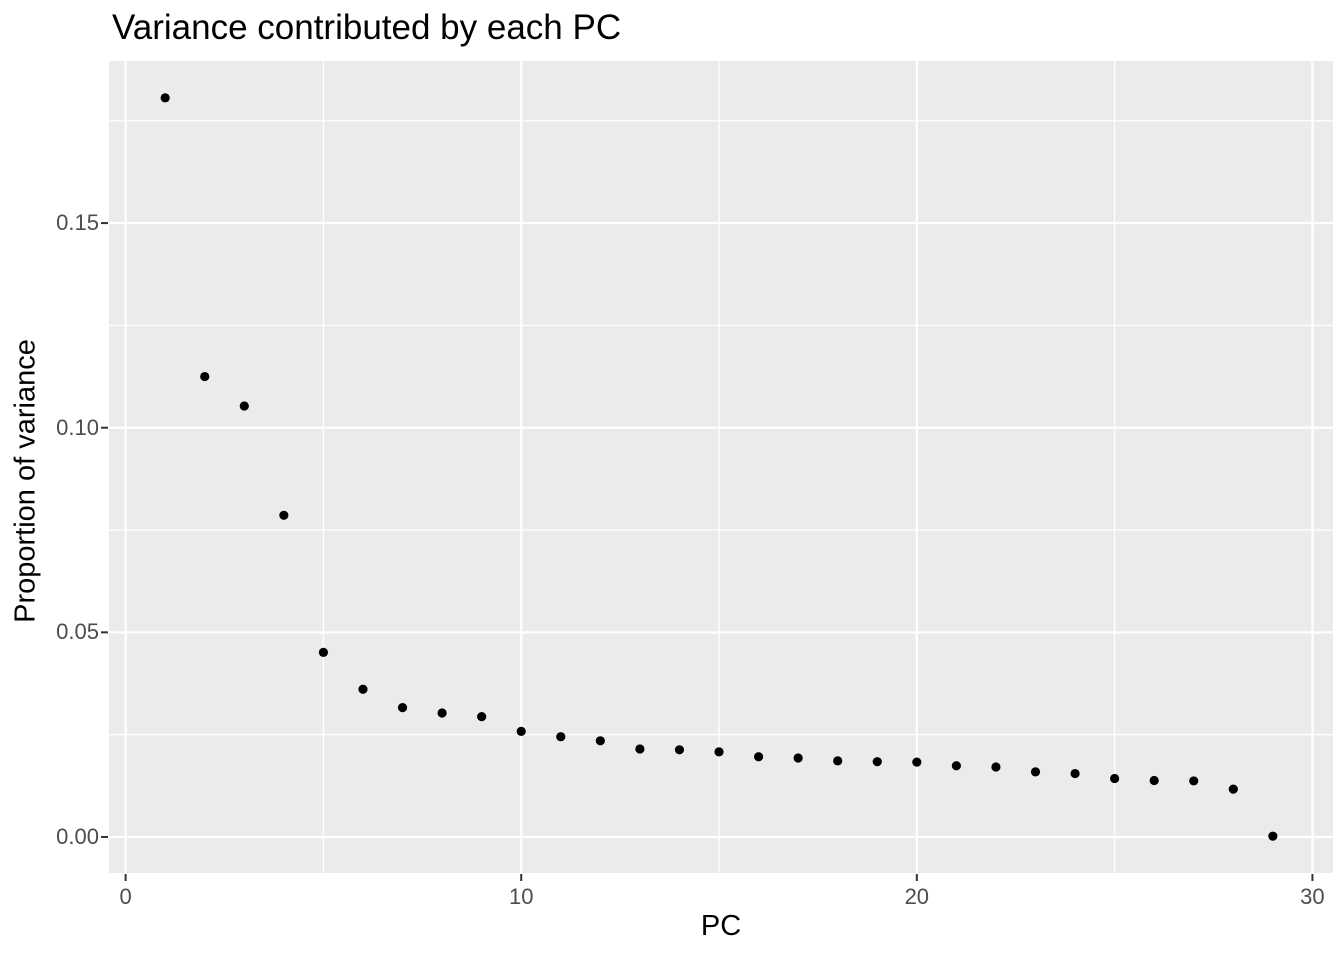 Image resolution: width=1344 pixels, height=960 pixels. I want to click on x-tick-label: 20, so click(917, 896).